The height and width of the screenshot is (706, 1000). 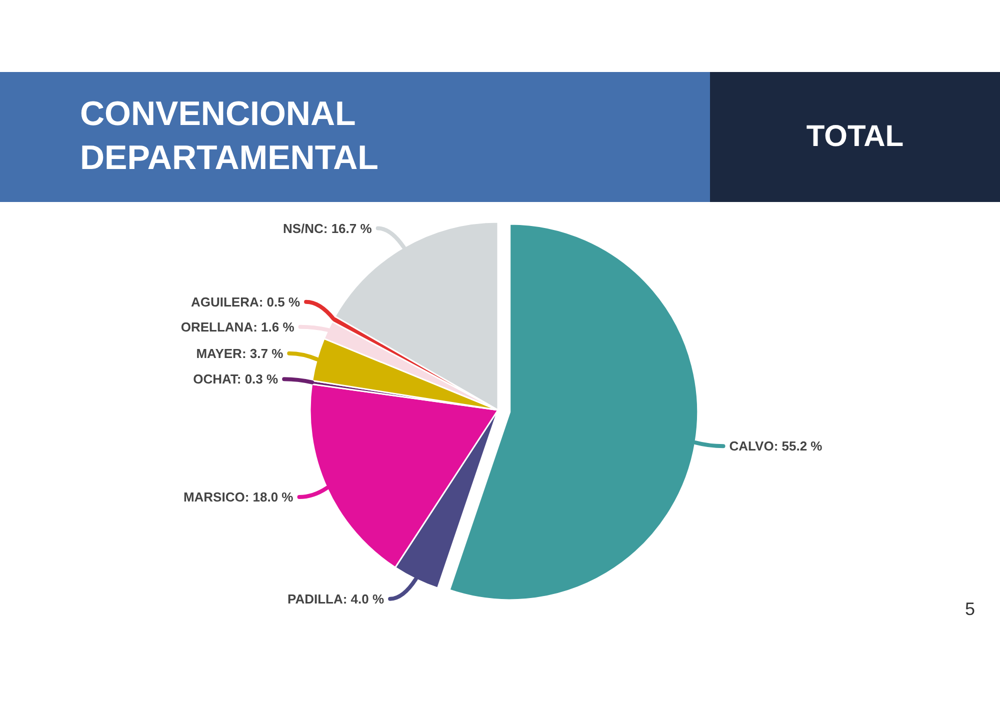 What do you see at coordinates (237, 326) in the screenshot?
I see `slice-label: ORELLANA: 1.6 %` at bounding box center [237, 326].